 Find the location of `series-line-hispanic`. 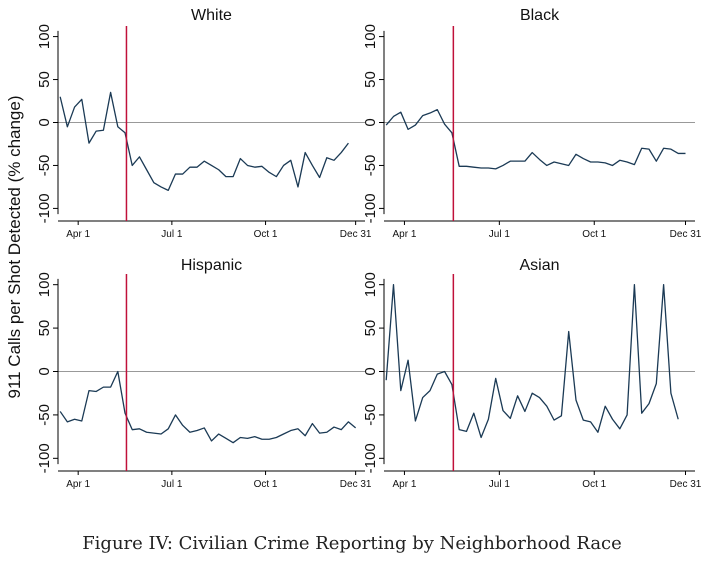

series-line-hispanic is located at coordinates (208, 407).